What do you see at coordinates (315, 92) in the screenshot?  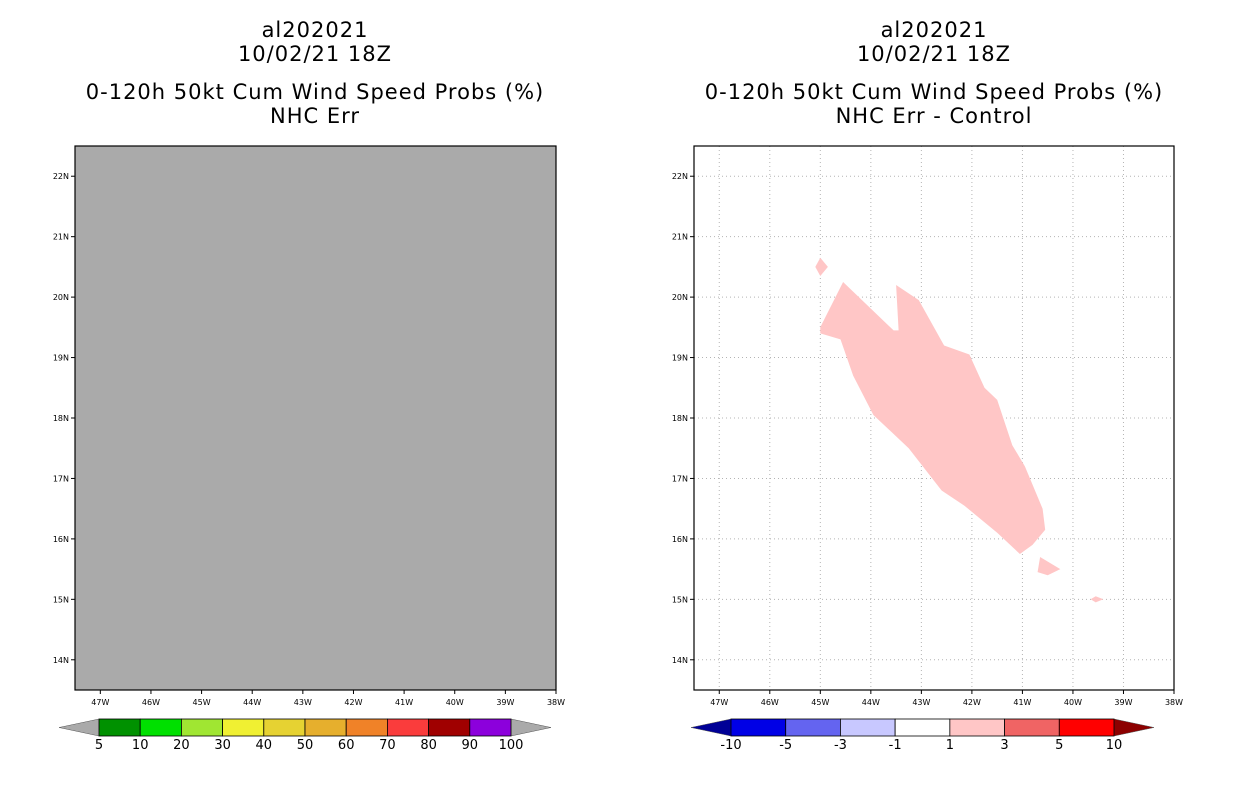 I see `left-title-product: 0-120h 50kt Cum Wind Speed Probs (%)` at bounding box center [315, 92].